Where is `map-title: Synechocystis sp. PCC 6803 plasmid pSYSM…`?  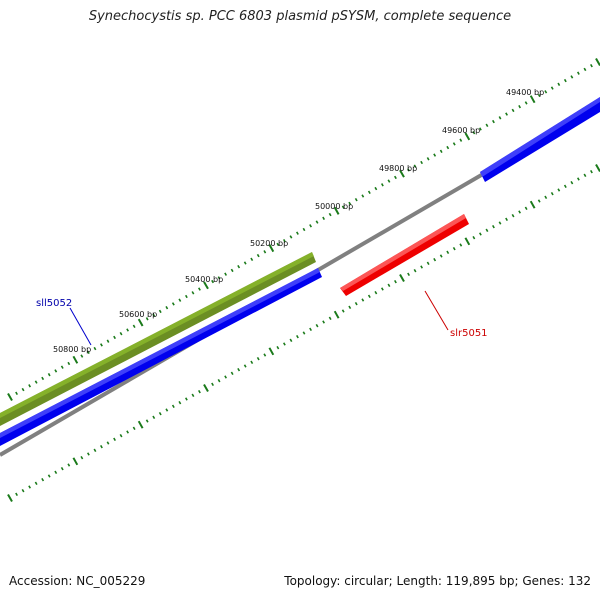 map-title: Synechocystis sp. PCC 6803 plasmid pSYSM… is located at coordinates (300, 16).